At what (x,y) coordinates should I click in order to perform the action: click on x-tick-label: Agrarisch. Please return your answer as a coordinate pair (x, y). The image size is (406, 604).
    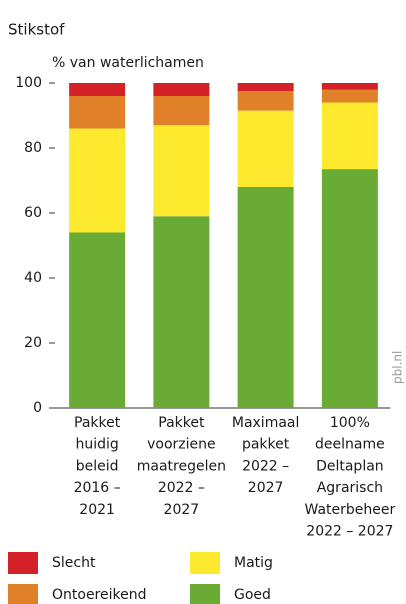
    Looking at the image, I should click on (350, 488).